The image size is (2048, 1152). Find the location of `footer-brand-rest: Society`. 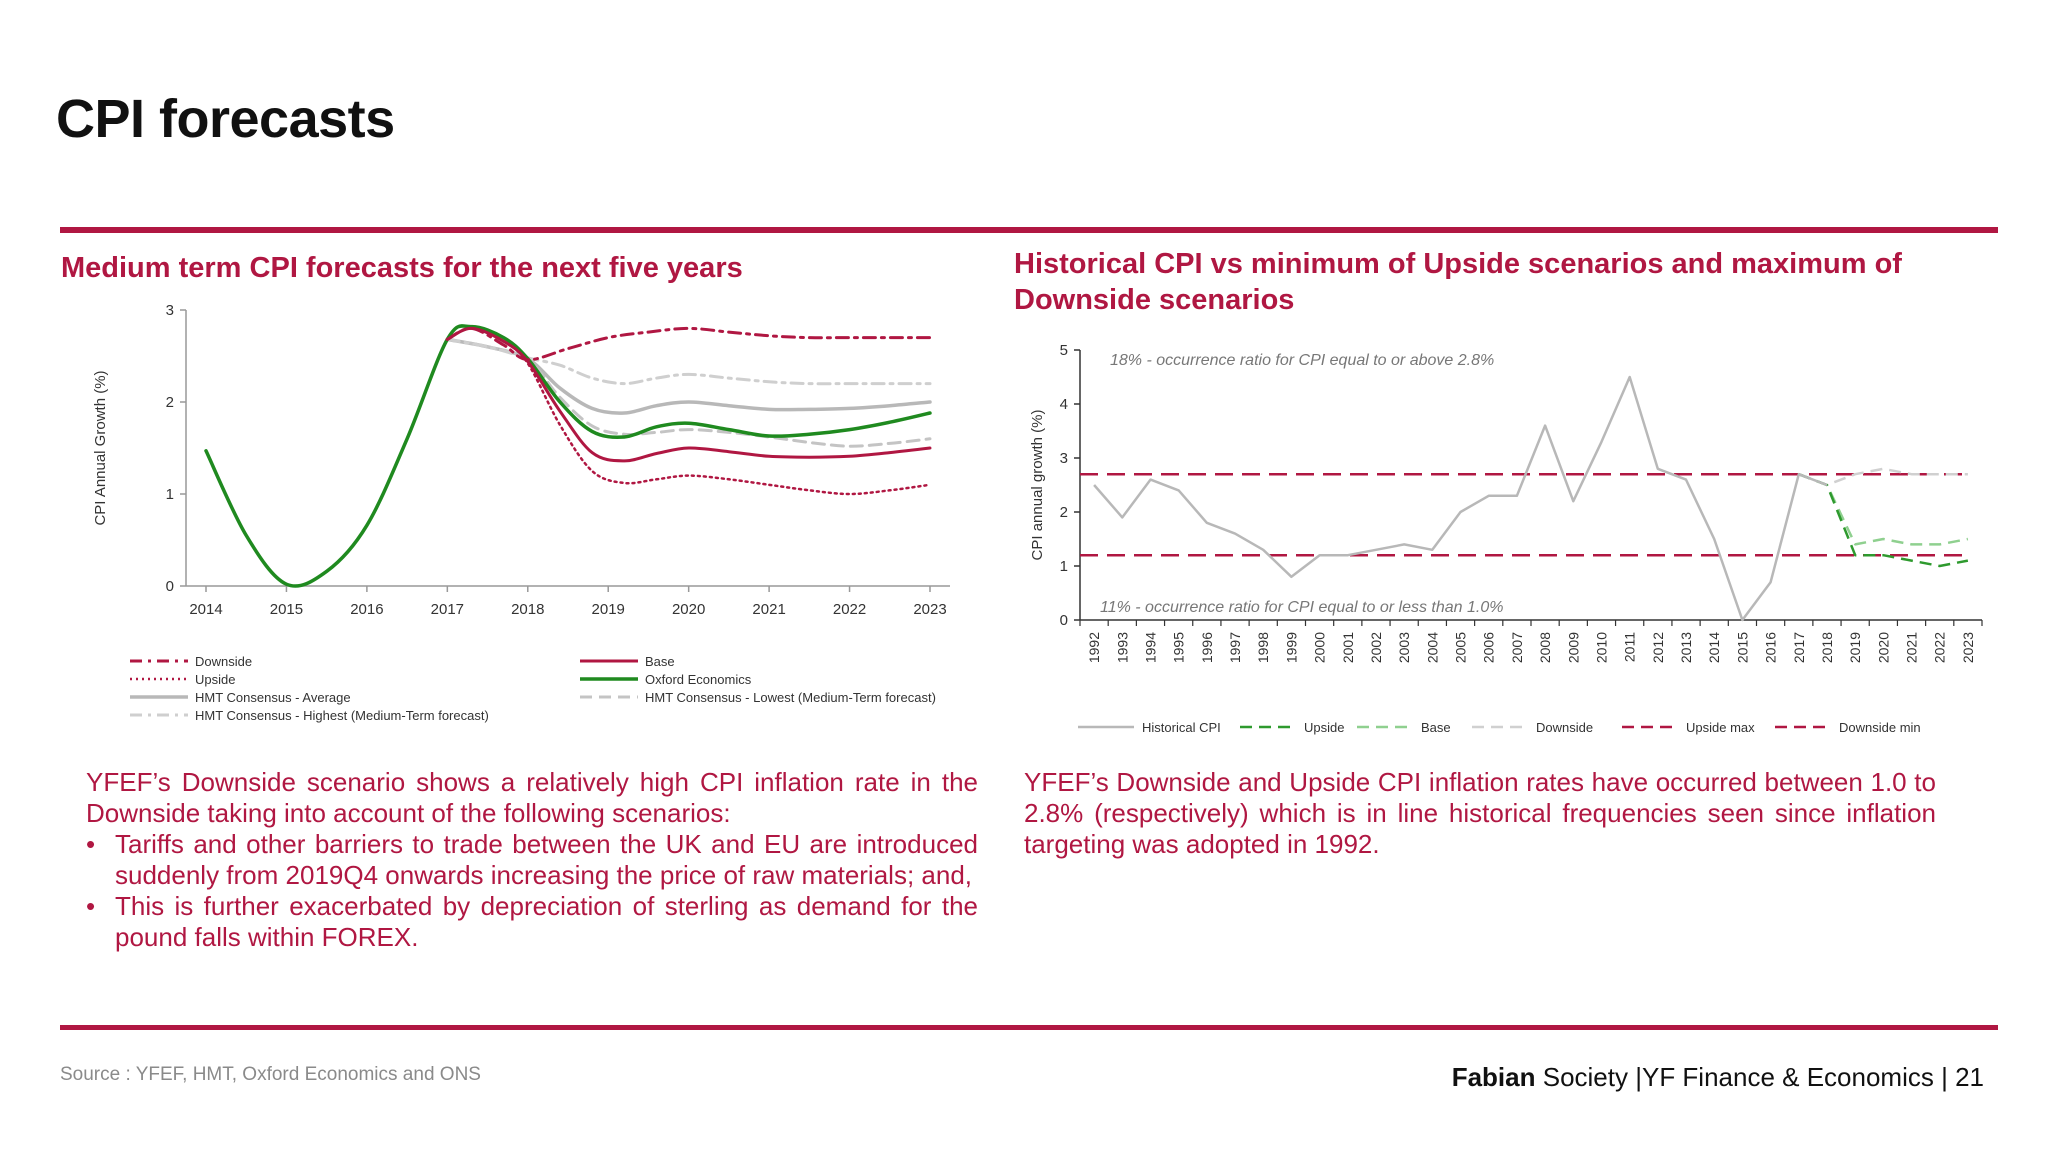

footer-brand-rest: Society is located at coordinates (1581, 1077).